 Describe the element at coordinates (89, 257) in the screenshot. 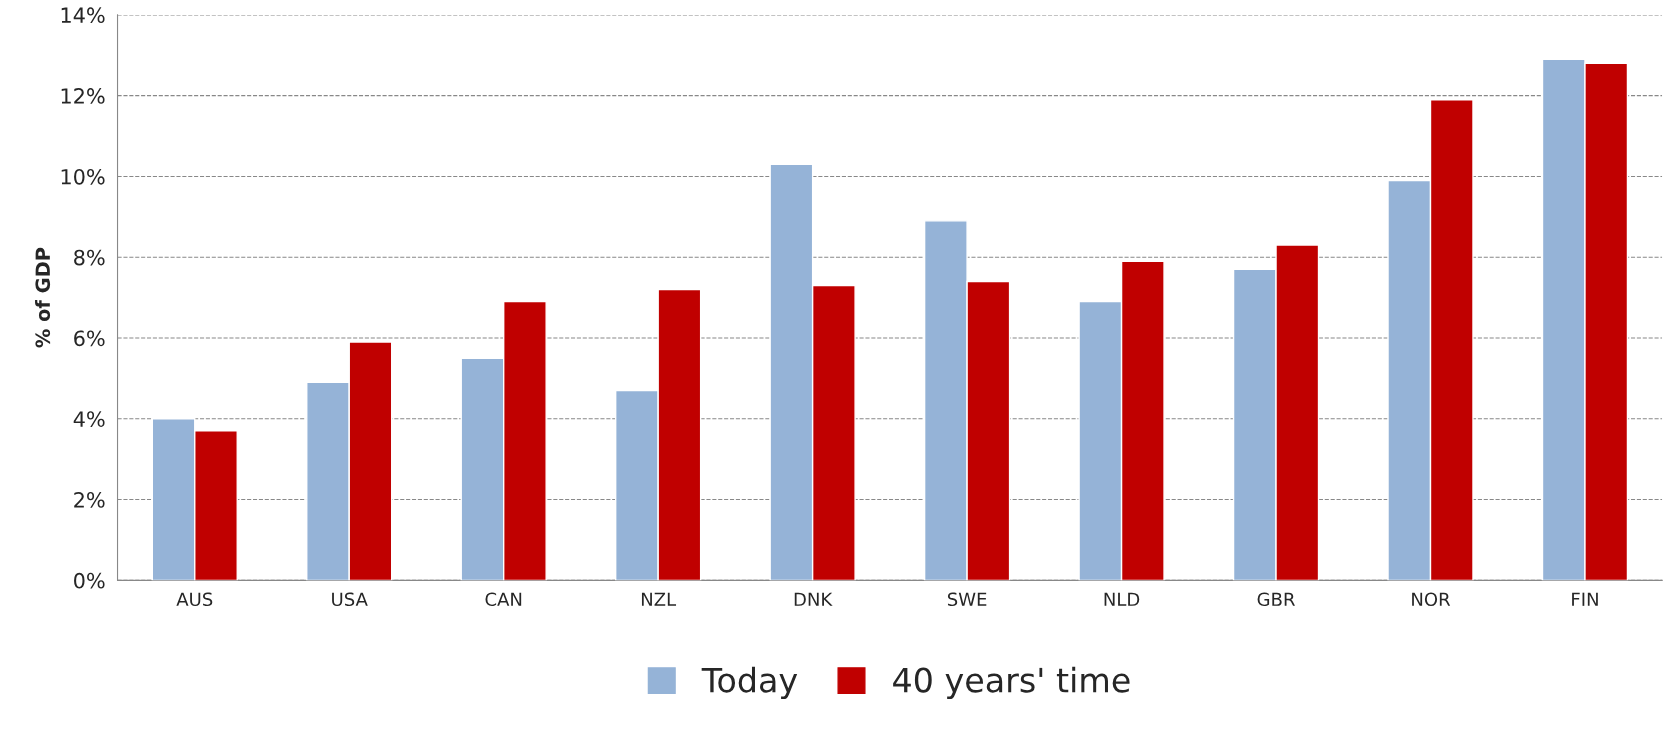

I see `y-tick-label: 8%` at that location.